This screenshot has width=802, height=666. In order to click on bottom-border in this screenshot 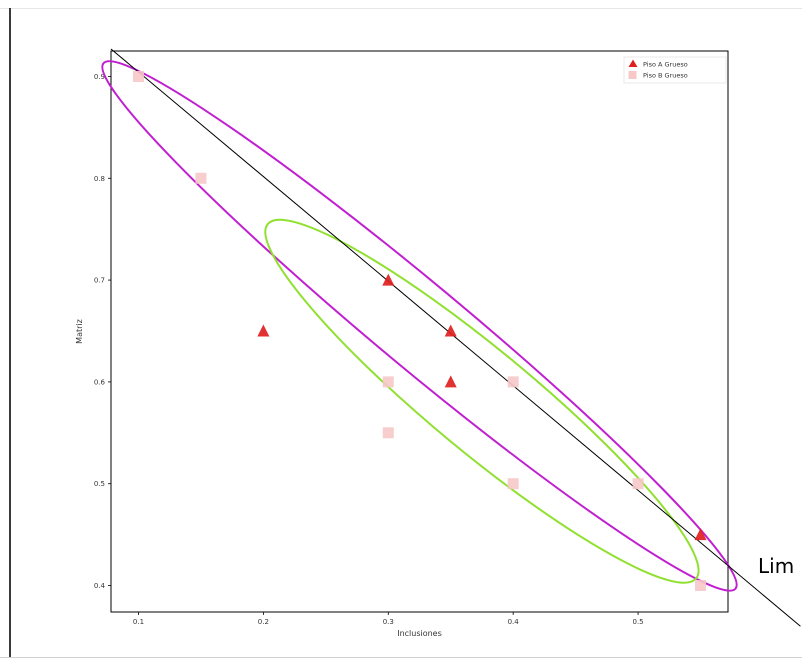, I will do `click(401, 657)`.